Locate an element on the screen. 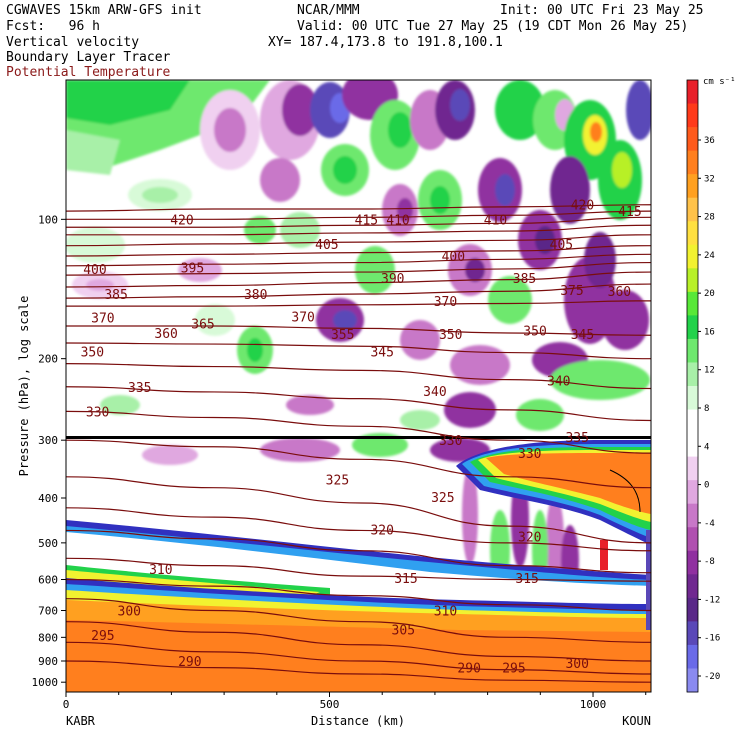 The height and width of the screenshot is (740, 740). model-title: CGWAVES 15km ARW-GFS init is located at coordinates (104, 10).